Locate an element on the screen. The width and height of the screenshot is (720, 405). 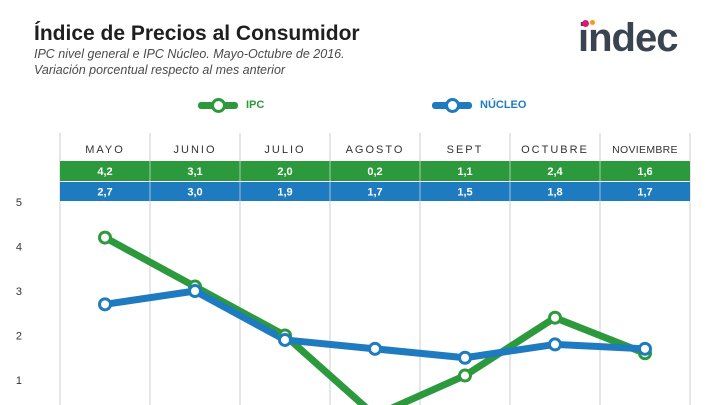
row-value-label: 1,5 is located at coordinates (464, 193).